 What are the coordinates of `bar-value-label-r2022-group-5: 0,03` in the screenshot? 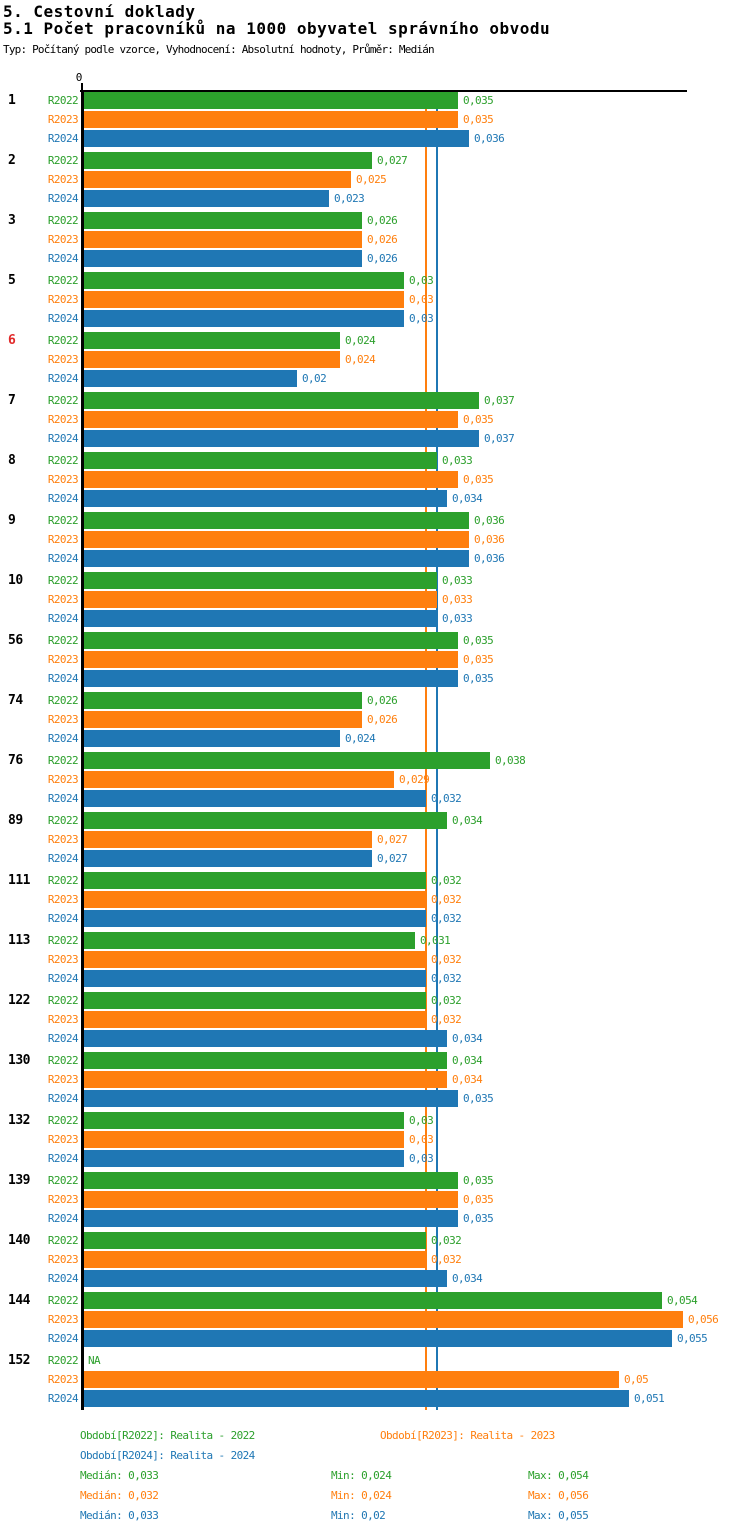 It's located at (421, 280).